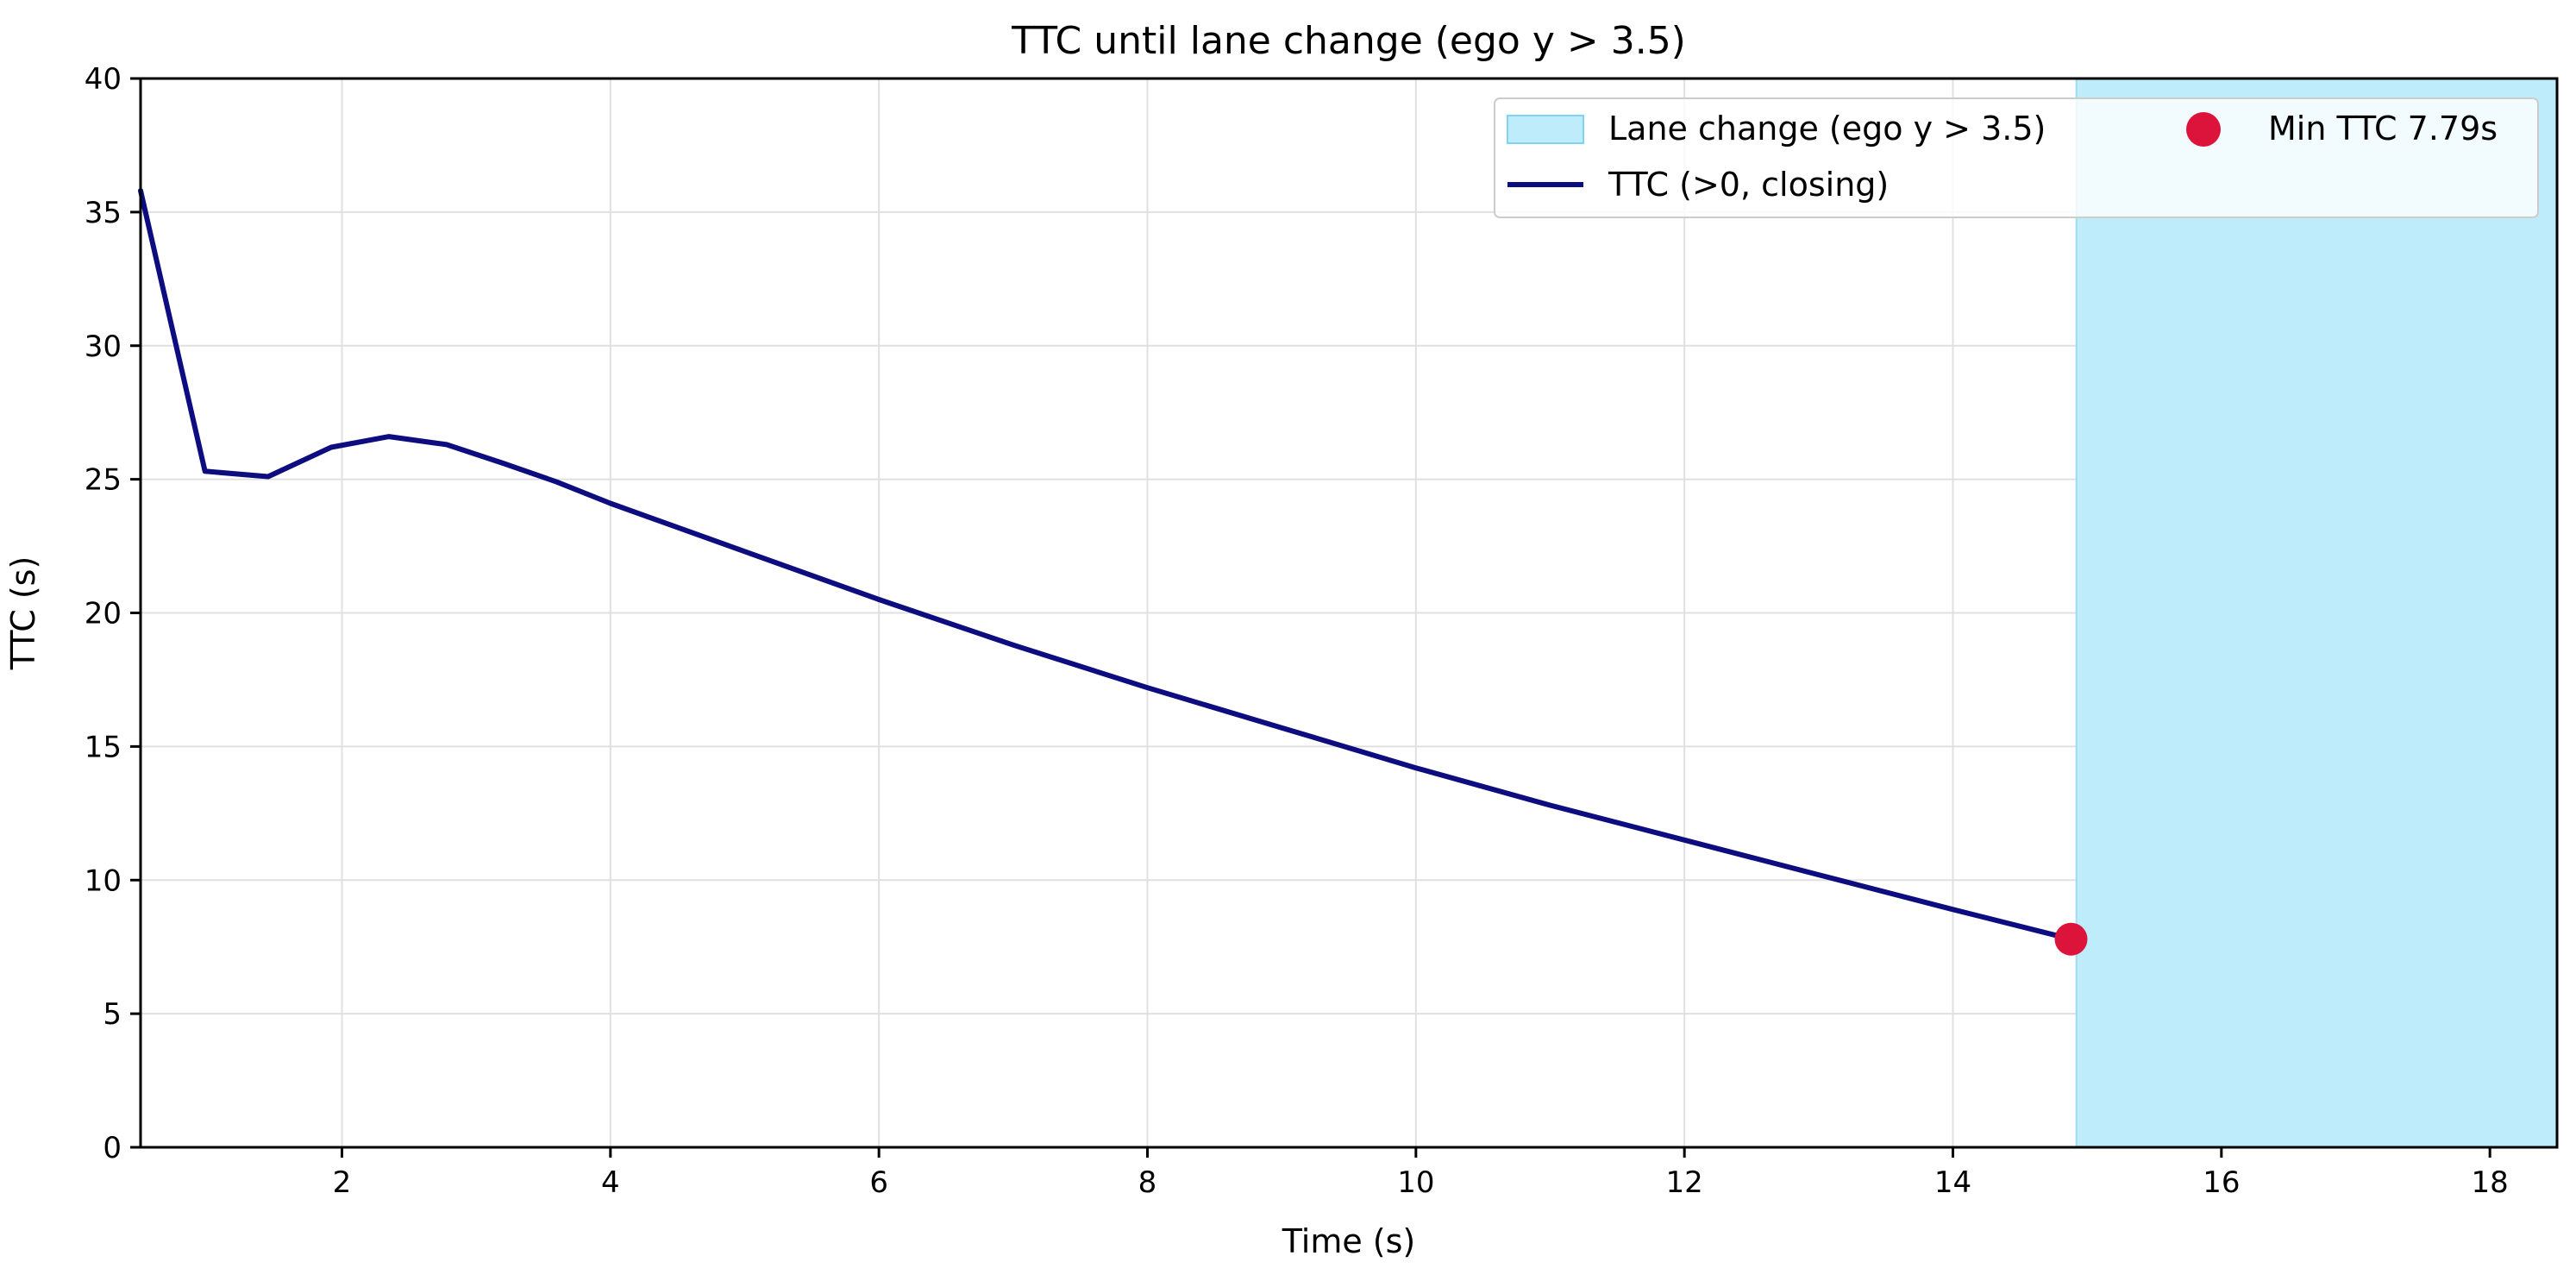 The width and height of the screenshot is (2576, 1281). Describe the element at coordinates (103, 480) in the screenshot. I see `y-tick-label: 25` at that location.